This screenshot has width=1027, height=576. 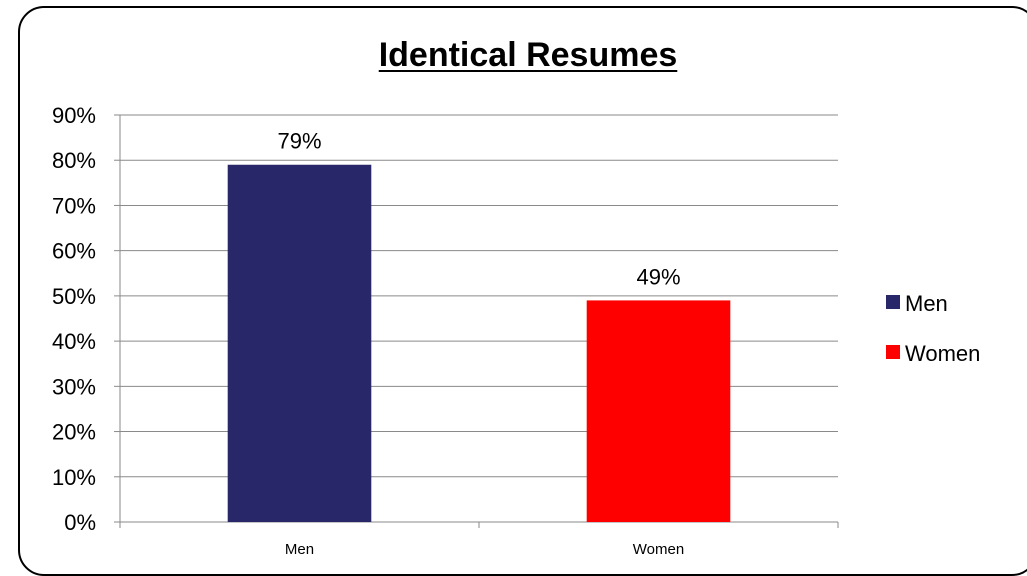 What do you see at coordinates (942, 353) in the screenshot?
I see `legend-label: Women` at bounding box center [942, 353].